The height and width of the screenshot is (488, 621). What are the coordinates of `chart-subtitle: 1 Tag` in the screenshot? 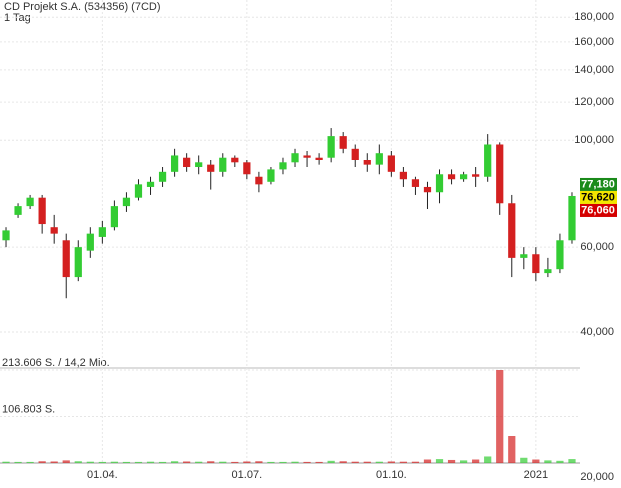 It's located at (17, 18).